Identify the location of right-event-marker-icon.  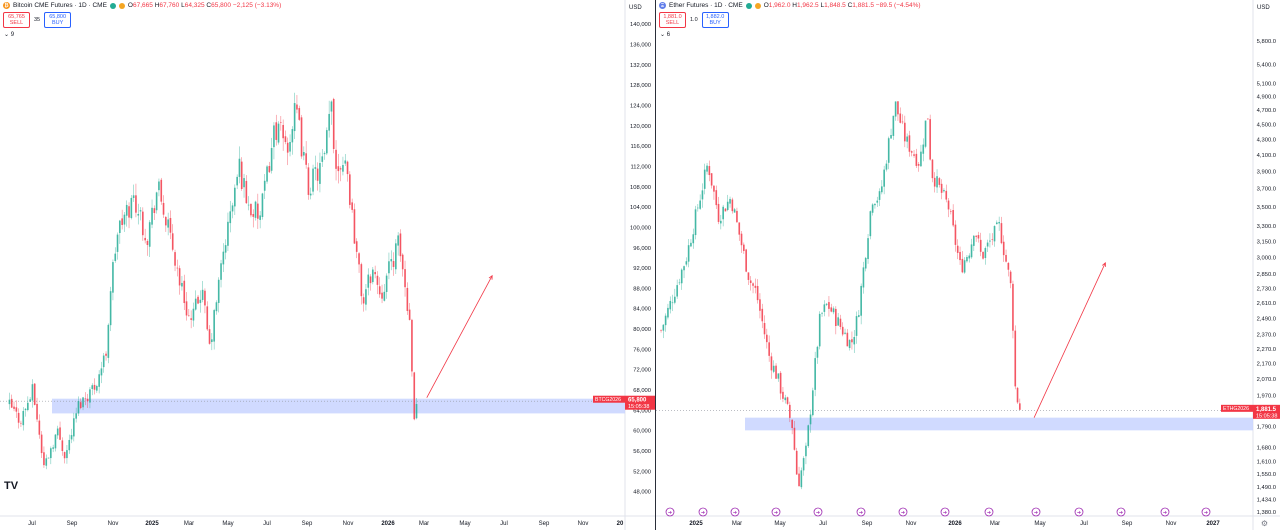
(776, 512).